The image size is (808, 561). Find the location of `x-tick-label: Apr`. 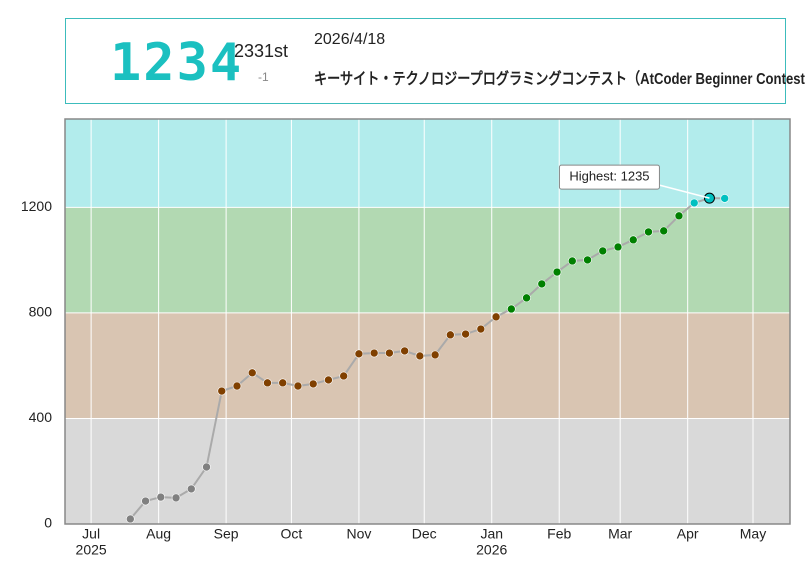

x-tick-label: Apr is located at coordinates (688, 534).